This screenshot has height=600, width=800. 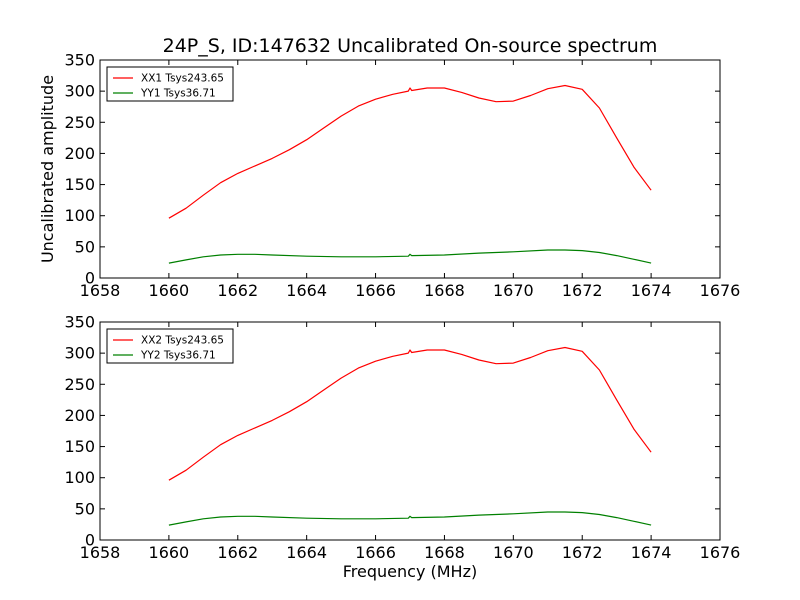 What do you see at coordinates (182, 341) in the screenshot?
I see `legend-label: XX2 Tsys243.65` at bounding box center [182, 341].